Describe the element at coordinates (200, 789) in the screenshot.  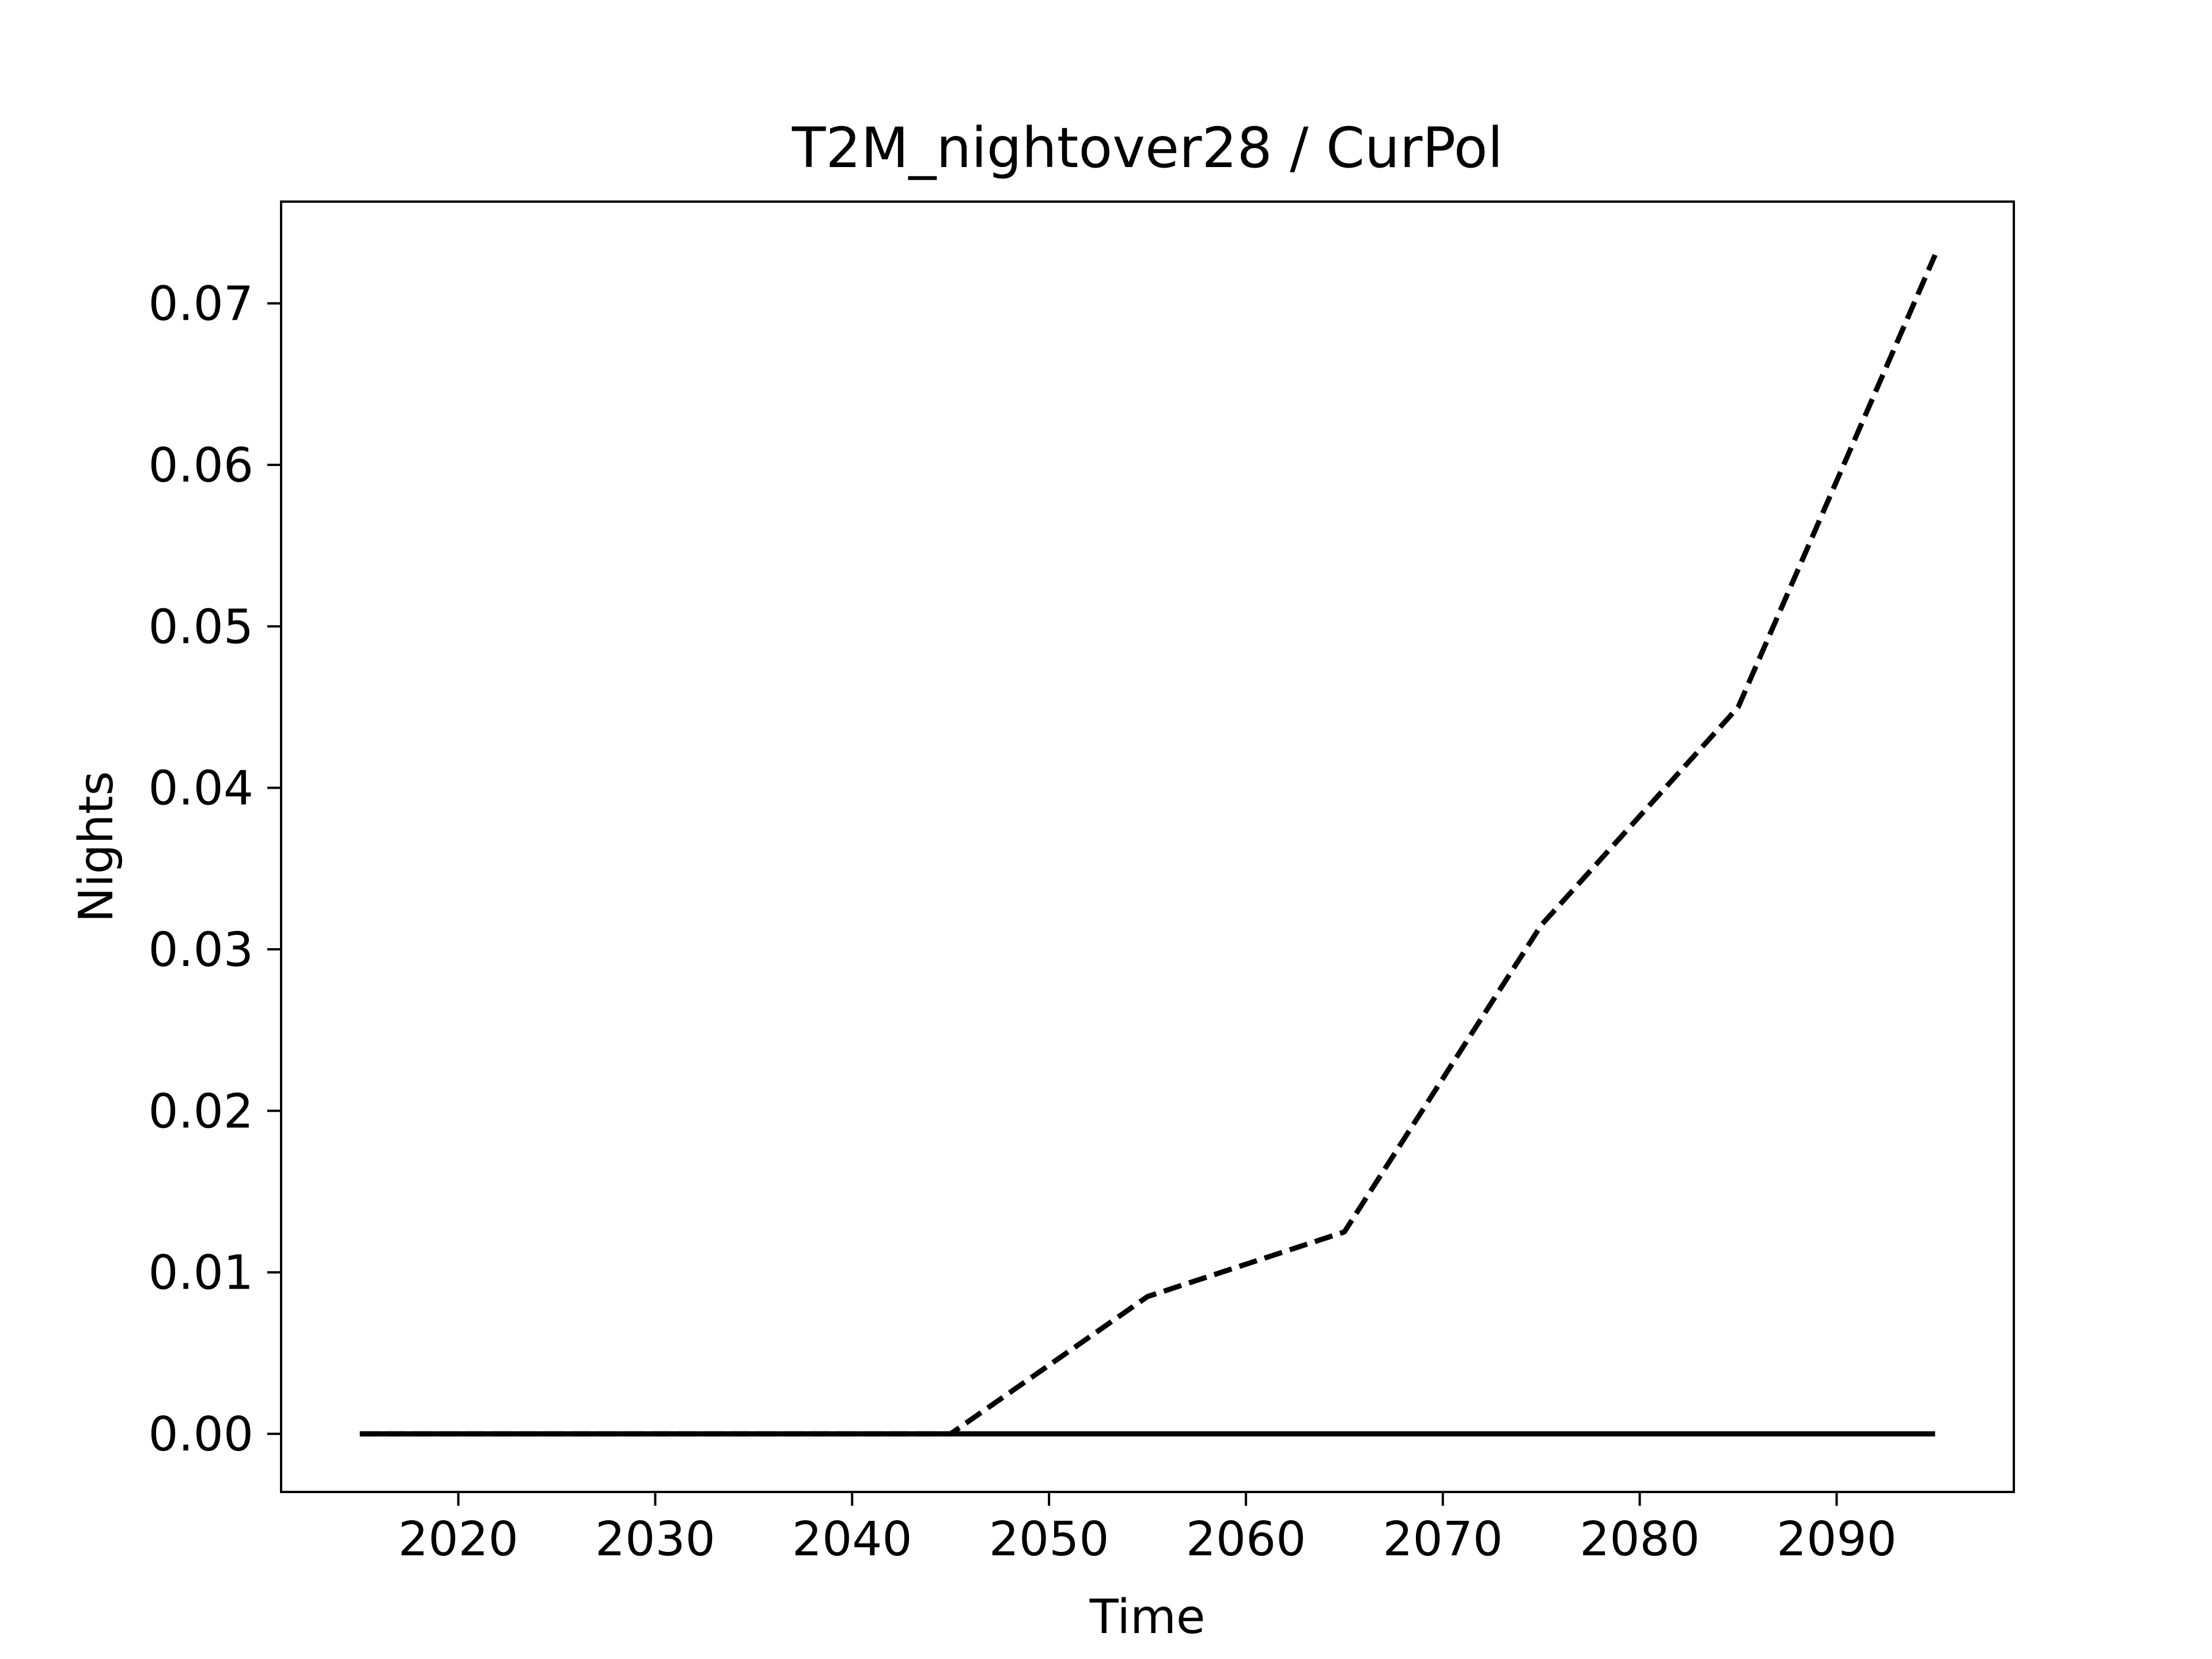
I see `y-tick-label: 0.04` at that location.